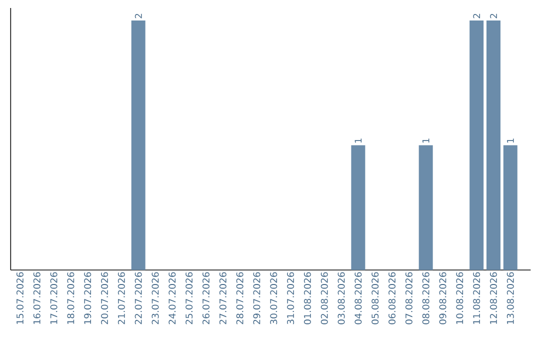  Describe the element at coordinates (307, 298) in the screenshot. I see `x-tick-label: 01.08.2026` at that location.